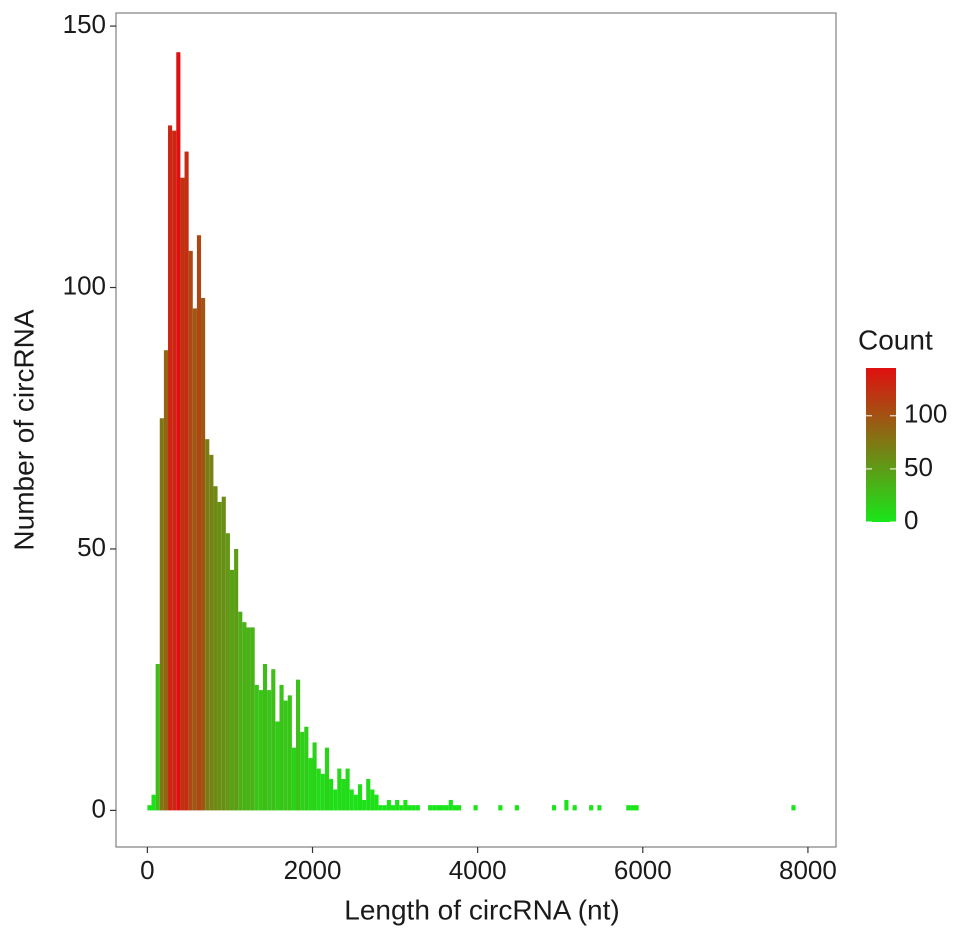 The image size is (969, 942). I want to click on x-tick-label: 0, so click(147, 870).